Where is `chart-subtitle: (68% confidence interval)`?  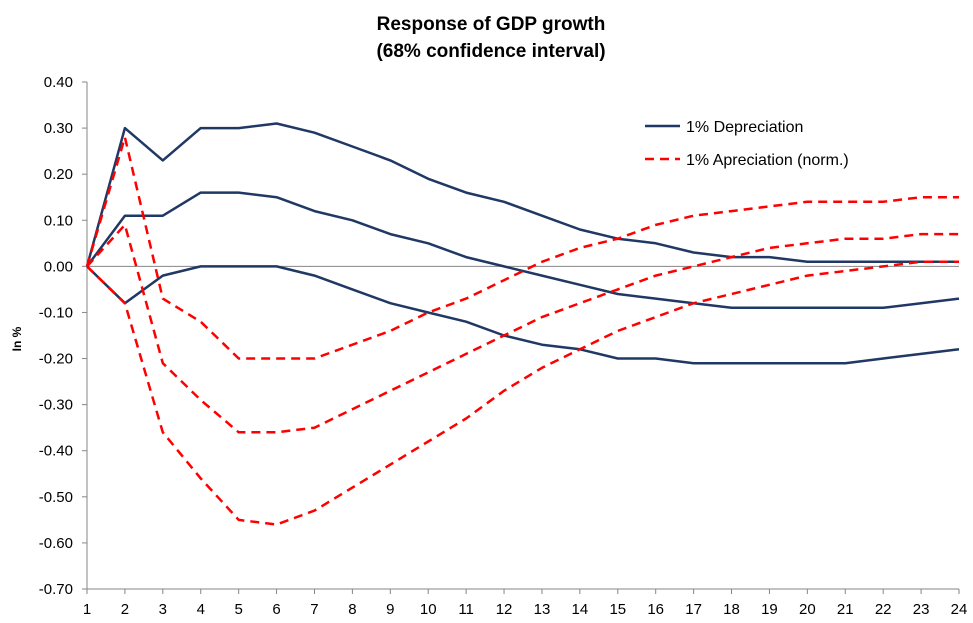 chart-subtitle: (68% confidence interval) is located at coordinates (490, 51).